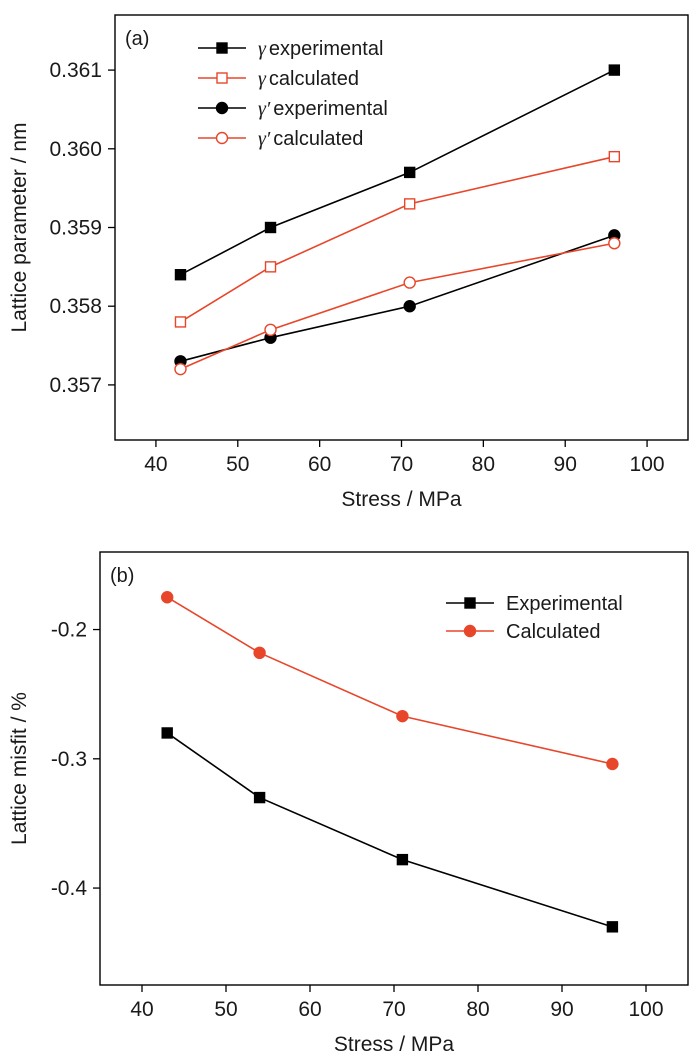  What do you see at coordinates (75, 228) in the screenshot?
I see `y-tick-label: 0.359` at bounding box center [75, 228].